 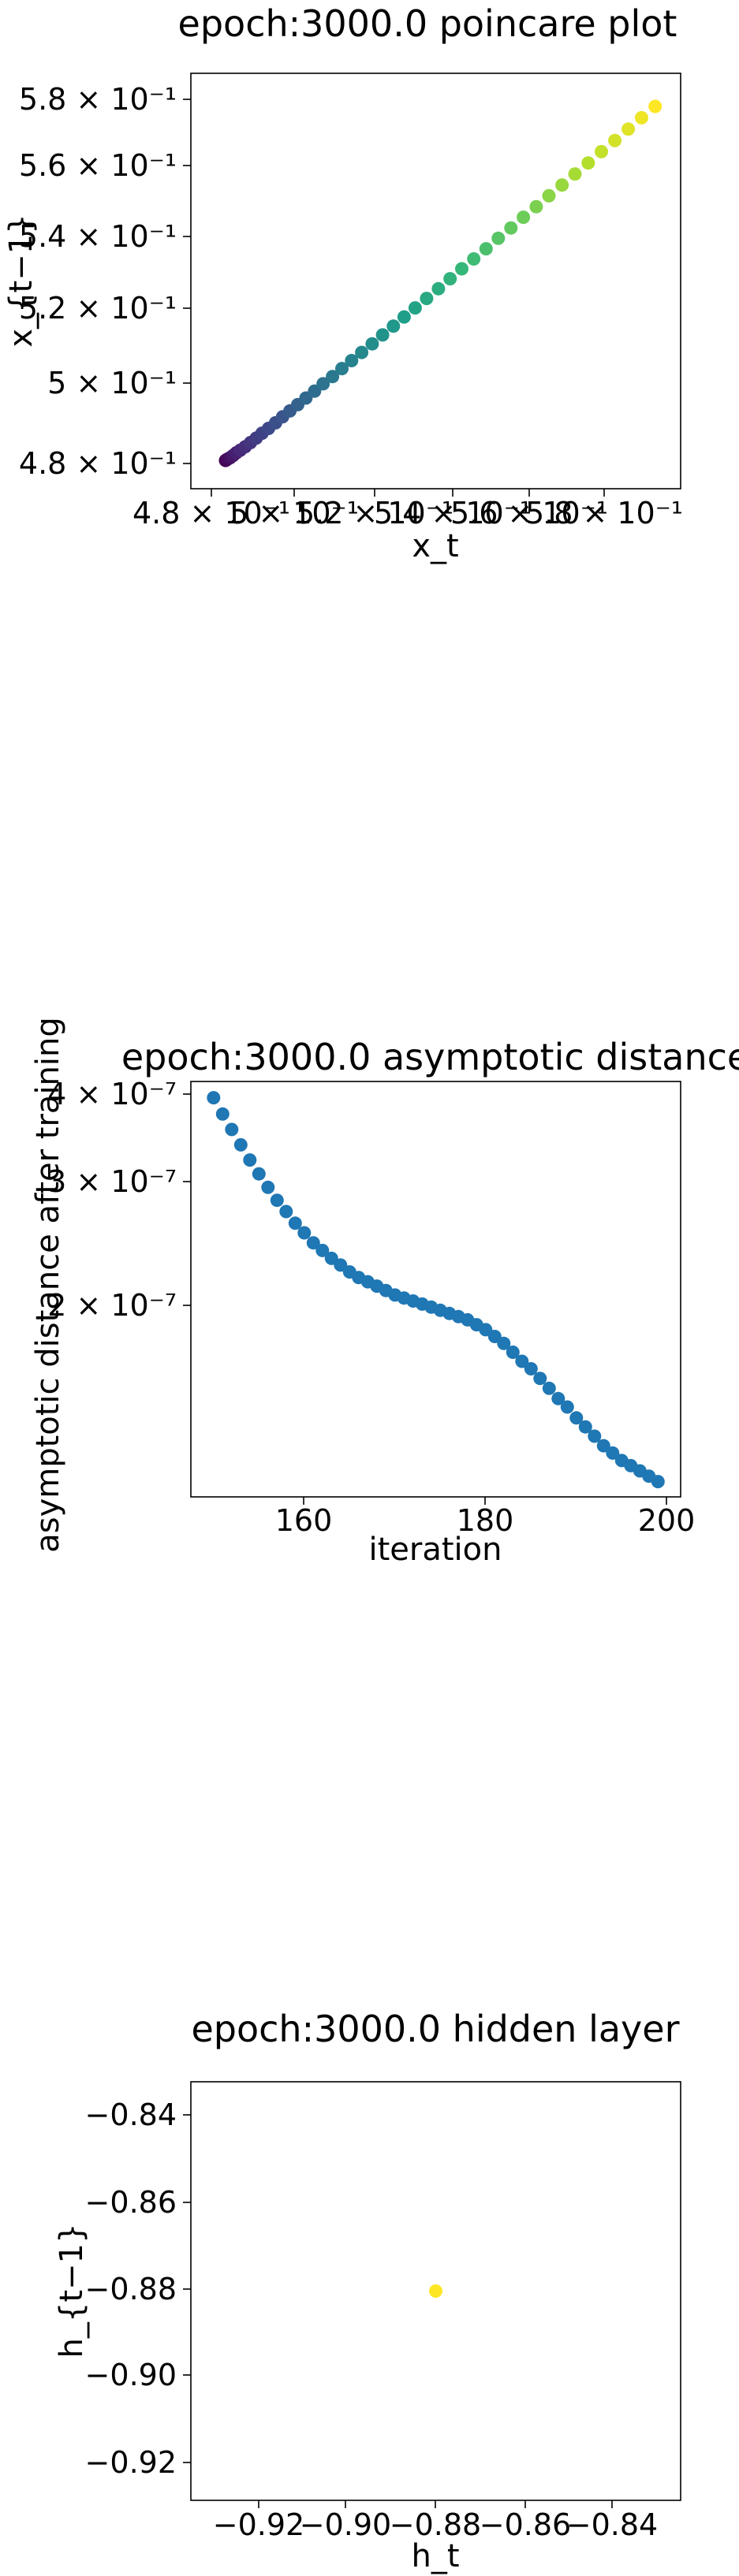 What do you see at coordinates (98, 463) in the screenshot?
I see `y-tick-label: 4.8 × 10⁻¹` at bounding box center [98, 463].